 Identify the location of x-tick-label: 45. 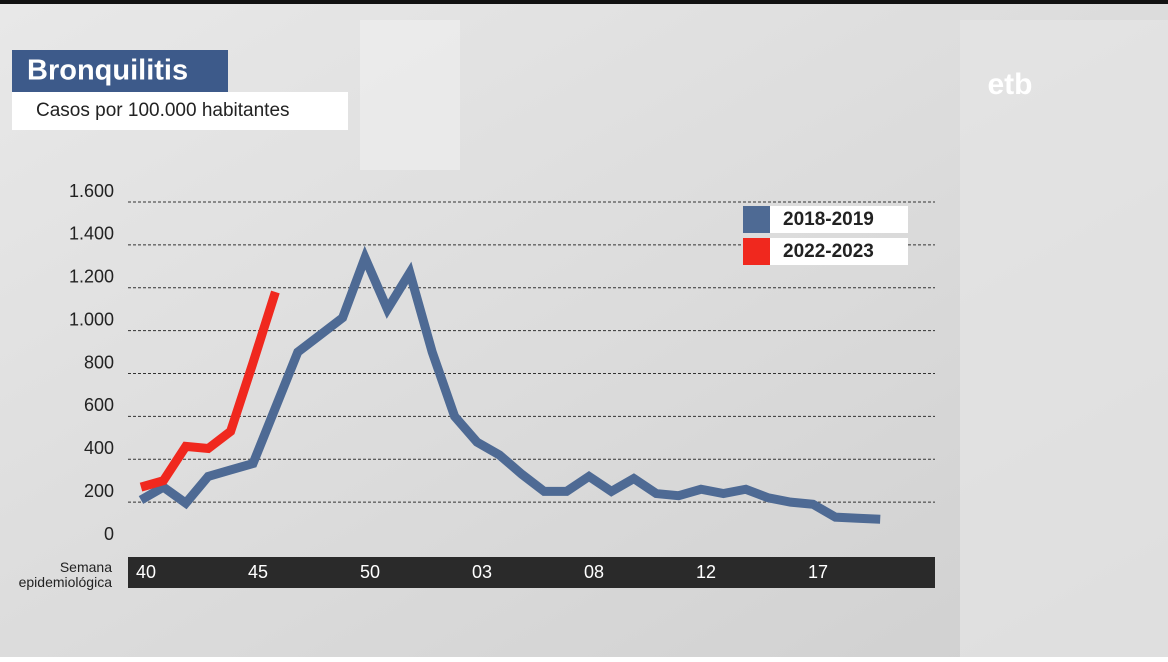
(258, 572).